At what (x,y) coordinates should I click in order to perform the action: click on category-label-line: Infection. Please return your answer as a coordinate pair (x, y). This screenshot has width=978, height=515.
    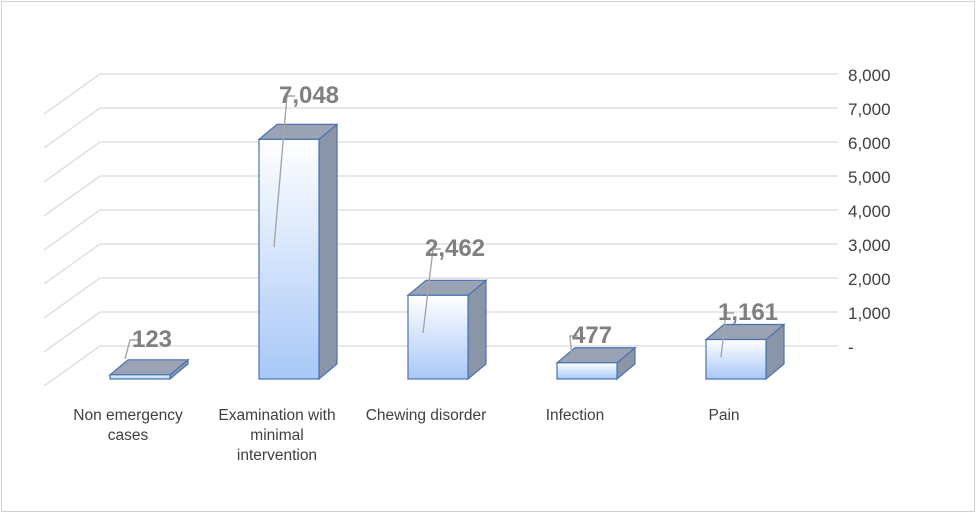
    Looking at the image, I should click on (575, 415).